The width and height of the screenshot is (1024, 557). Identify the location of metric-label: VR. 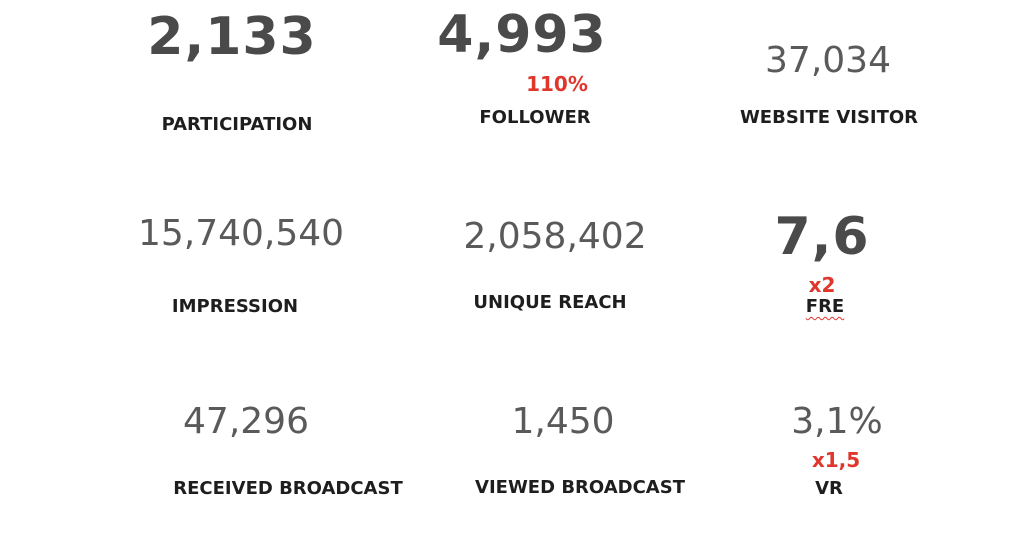
(829, 488).